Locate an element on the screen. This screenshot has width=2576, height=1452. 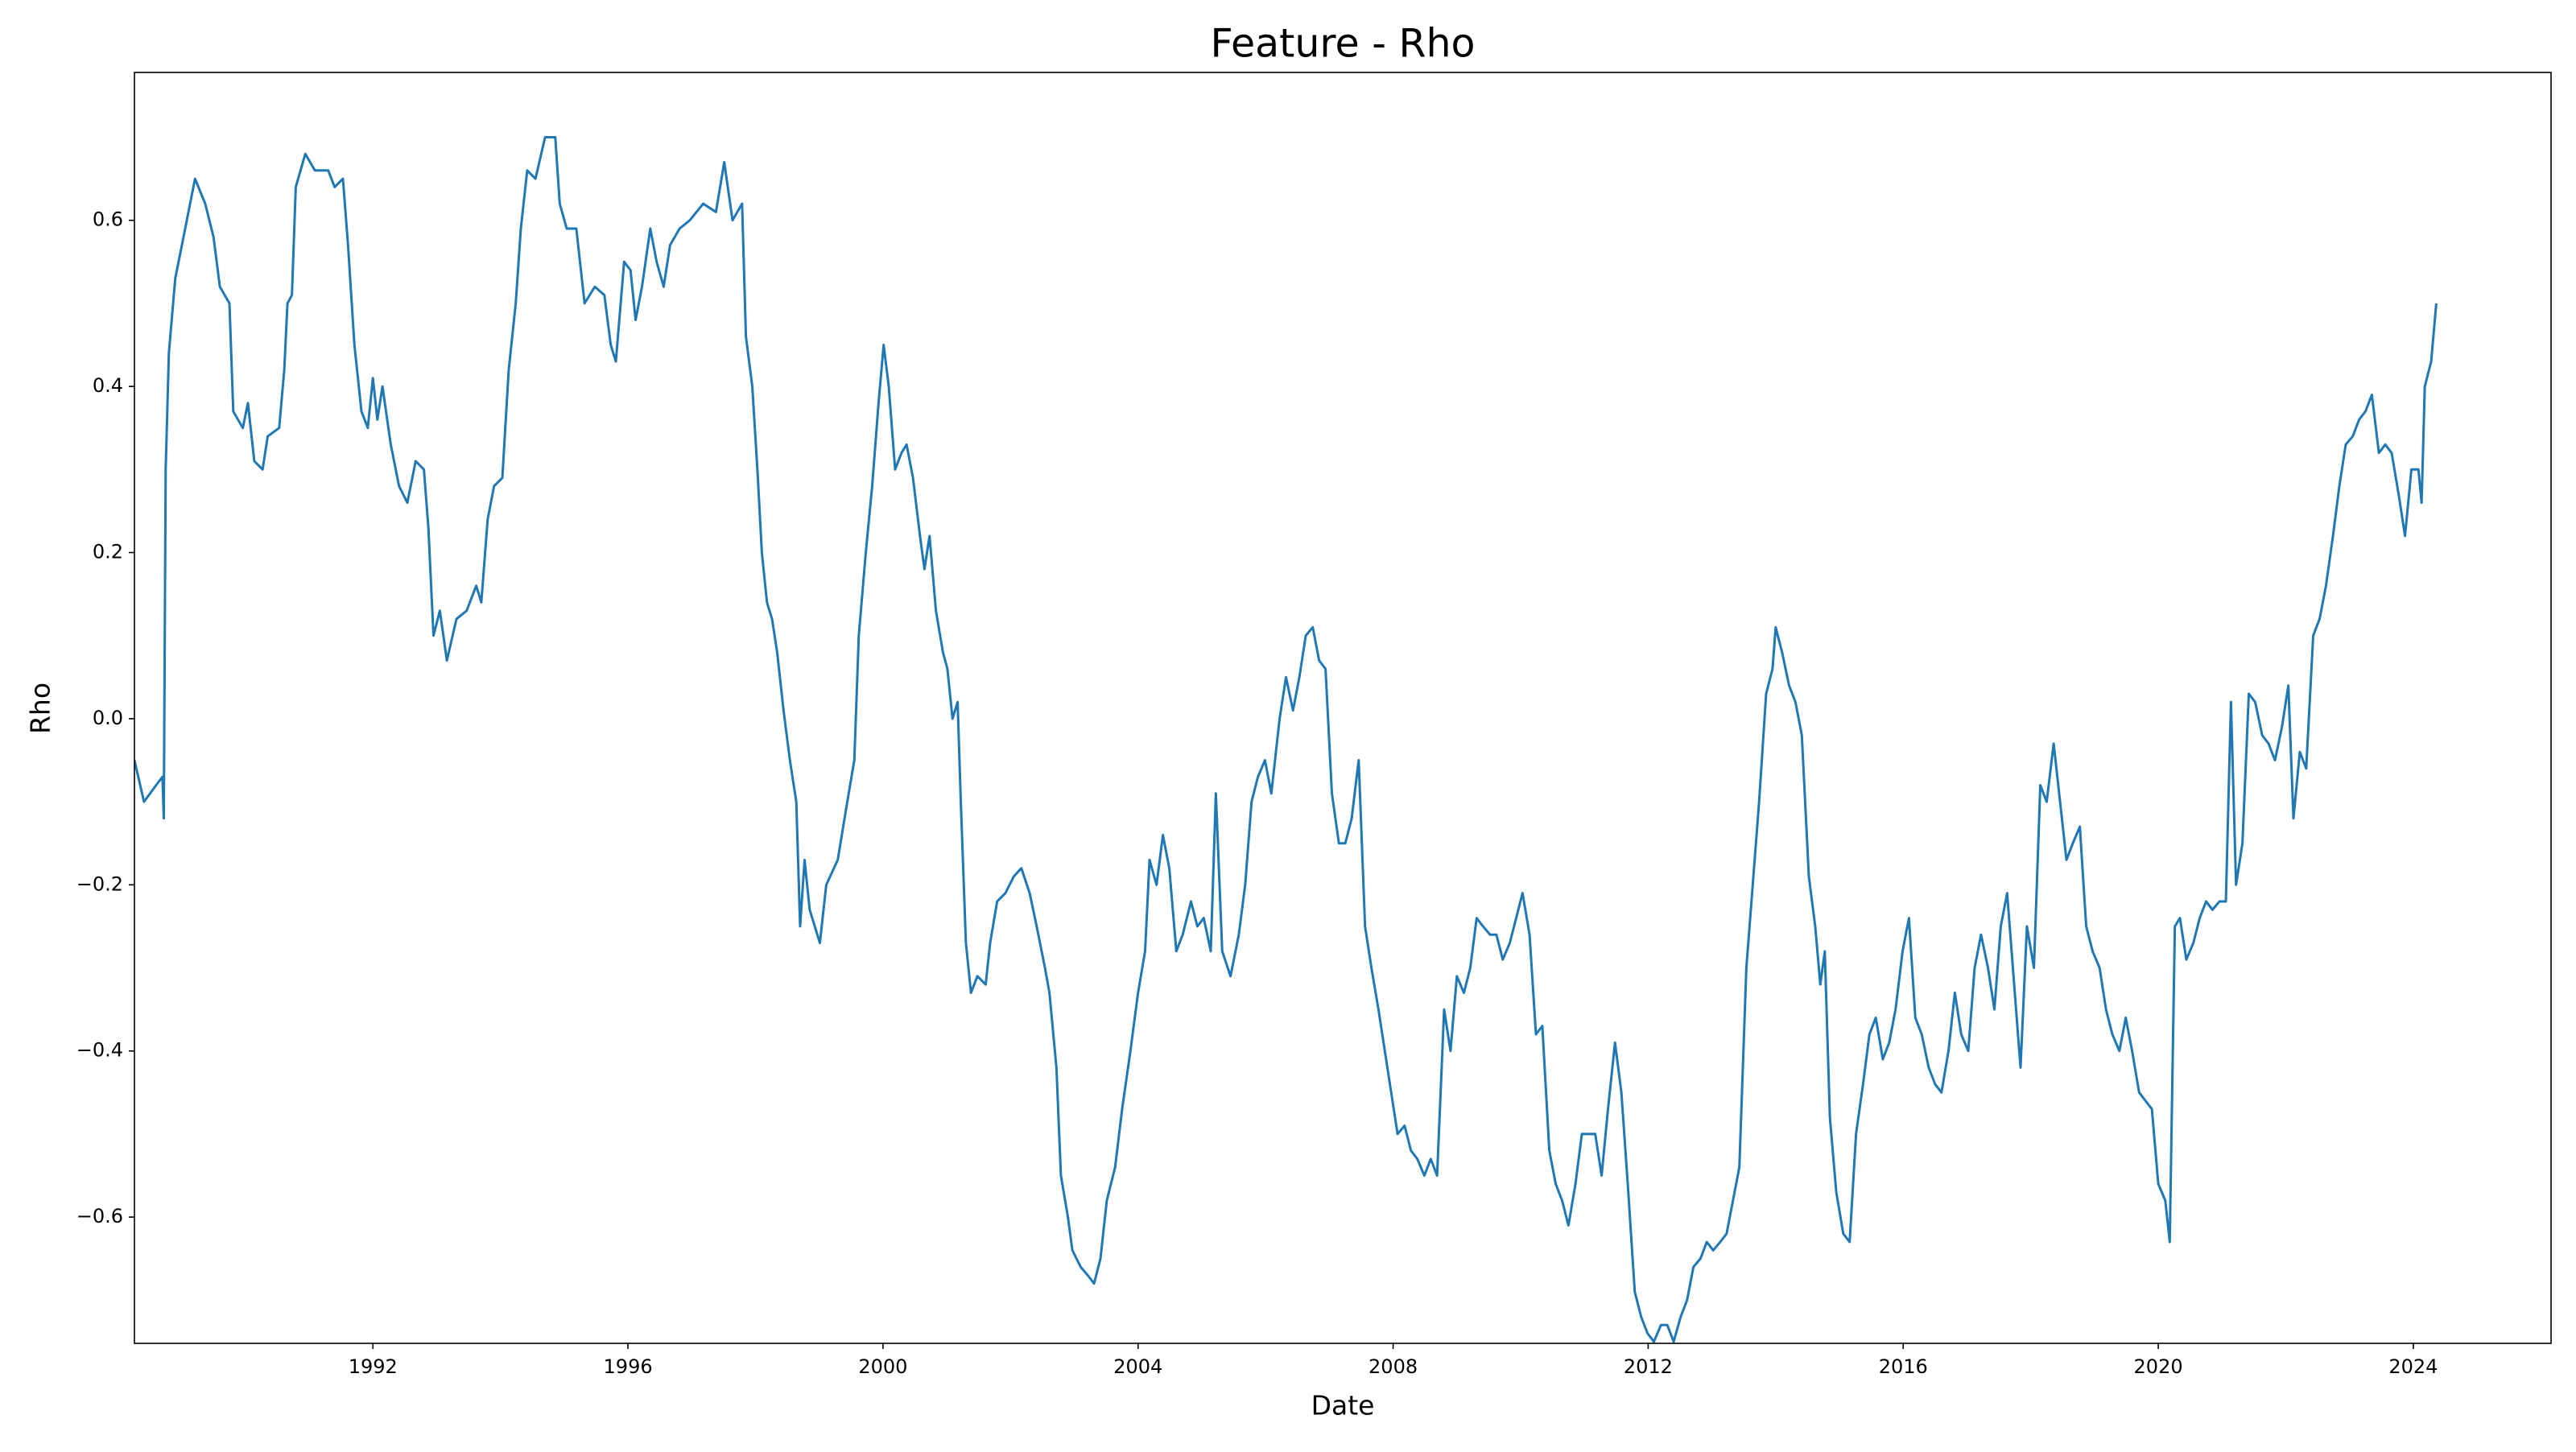
y-tick-label: −0.6 is located at coordinates (99, 1216).